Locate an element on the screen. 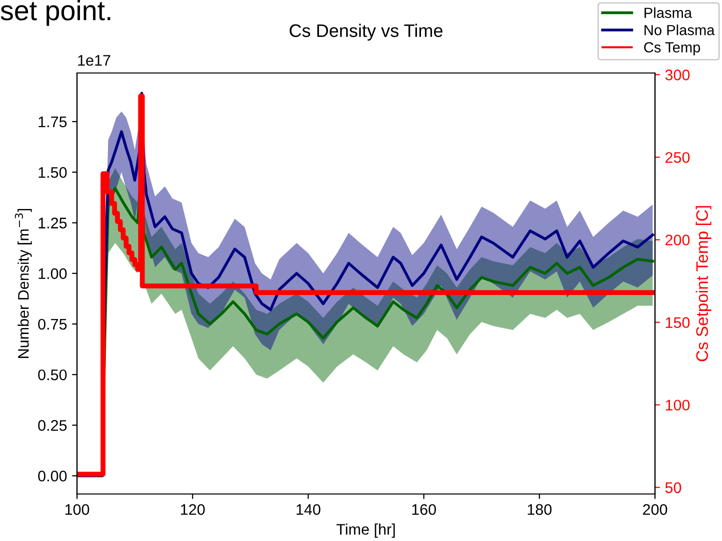 This screenshot has width=722, height=541. text: set point. is located at coordinates (55, 13).